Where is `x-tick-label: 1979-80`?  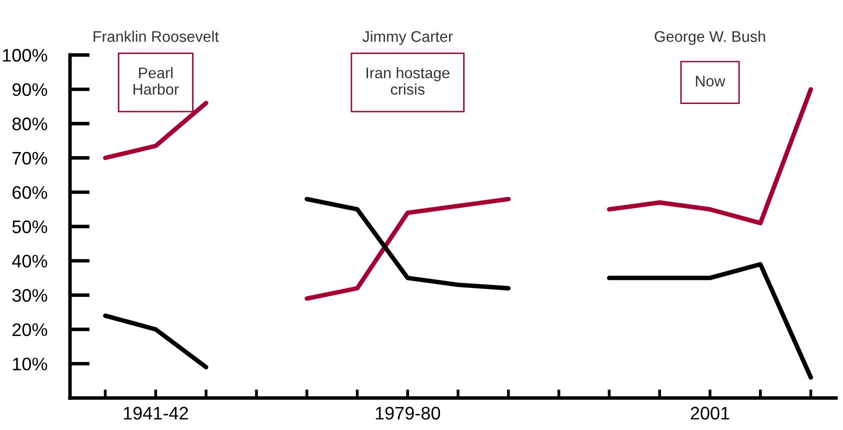
x-tick-label: 1979-80 is located at coordinates (408, 413).